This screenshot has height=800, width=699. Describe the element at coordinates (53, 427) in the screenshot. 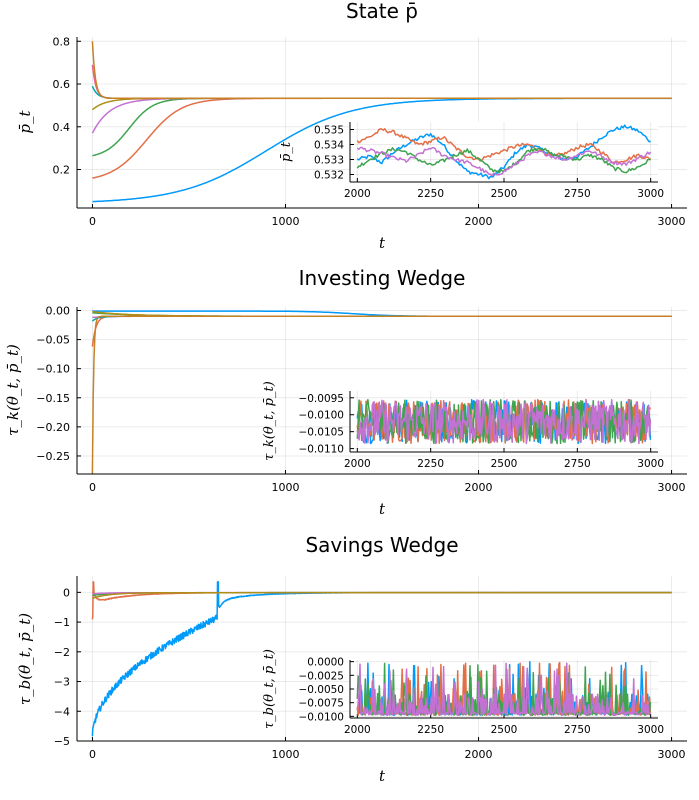

I see `main-ytick-label: −0.20` at that location.